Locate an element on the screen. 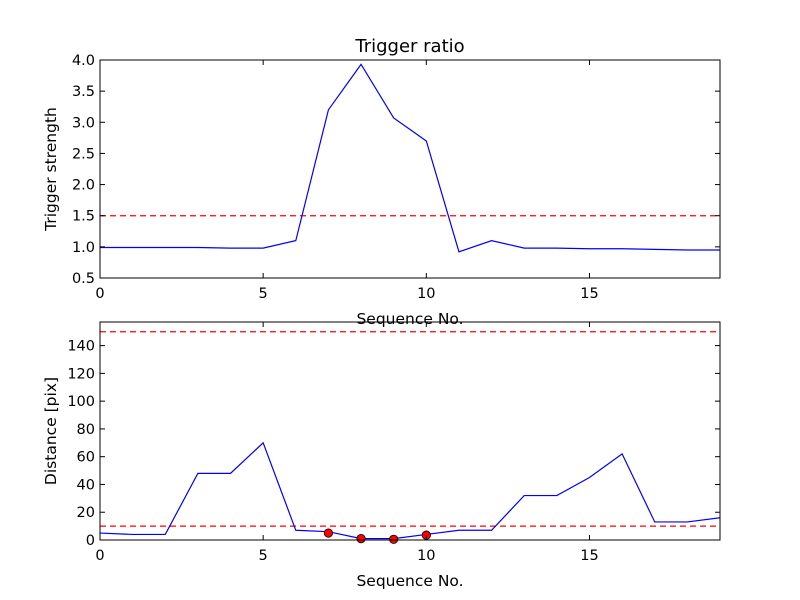 The image size is (800, 600). y-axis-label: Trigger strength is located at coordinates (51, 169).